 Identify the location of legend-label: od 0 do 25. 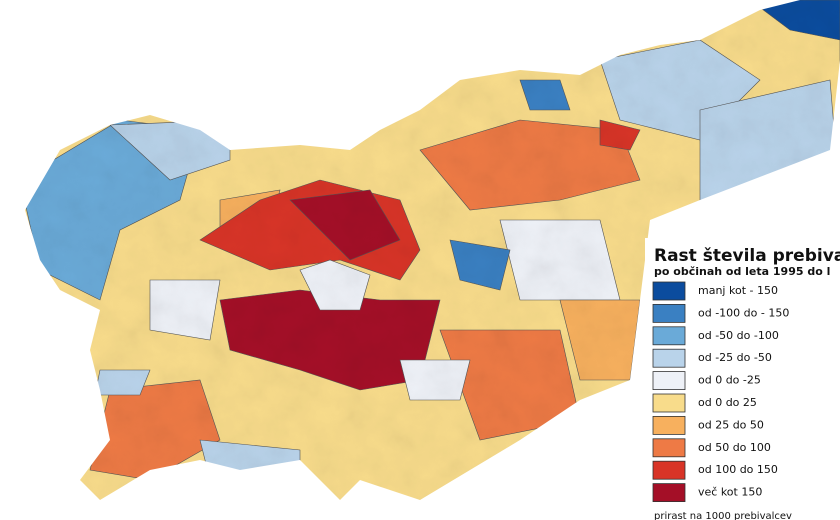
(727, 402).